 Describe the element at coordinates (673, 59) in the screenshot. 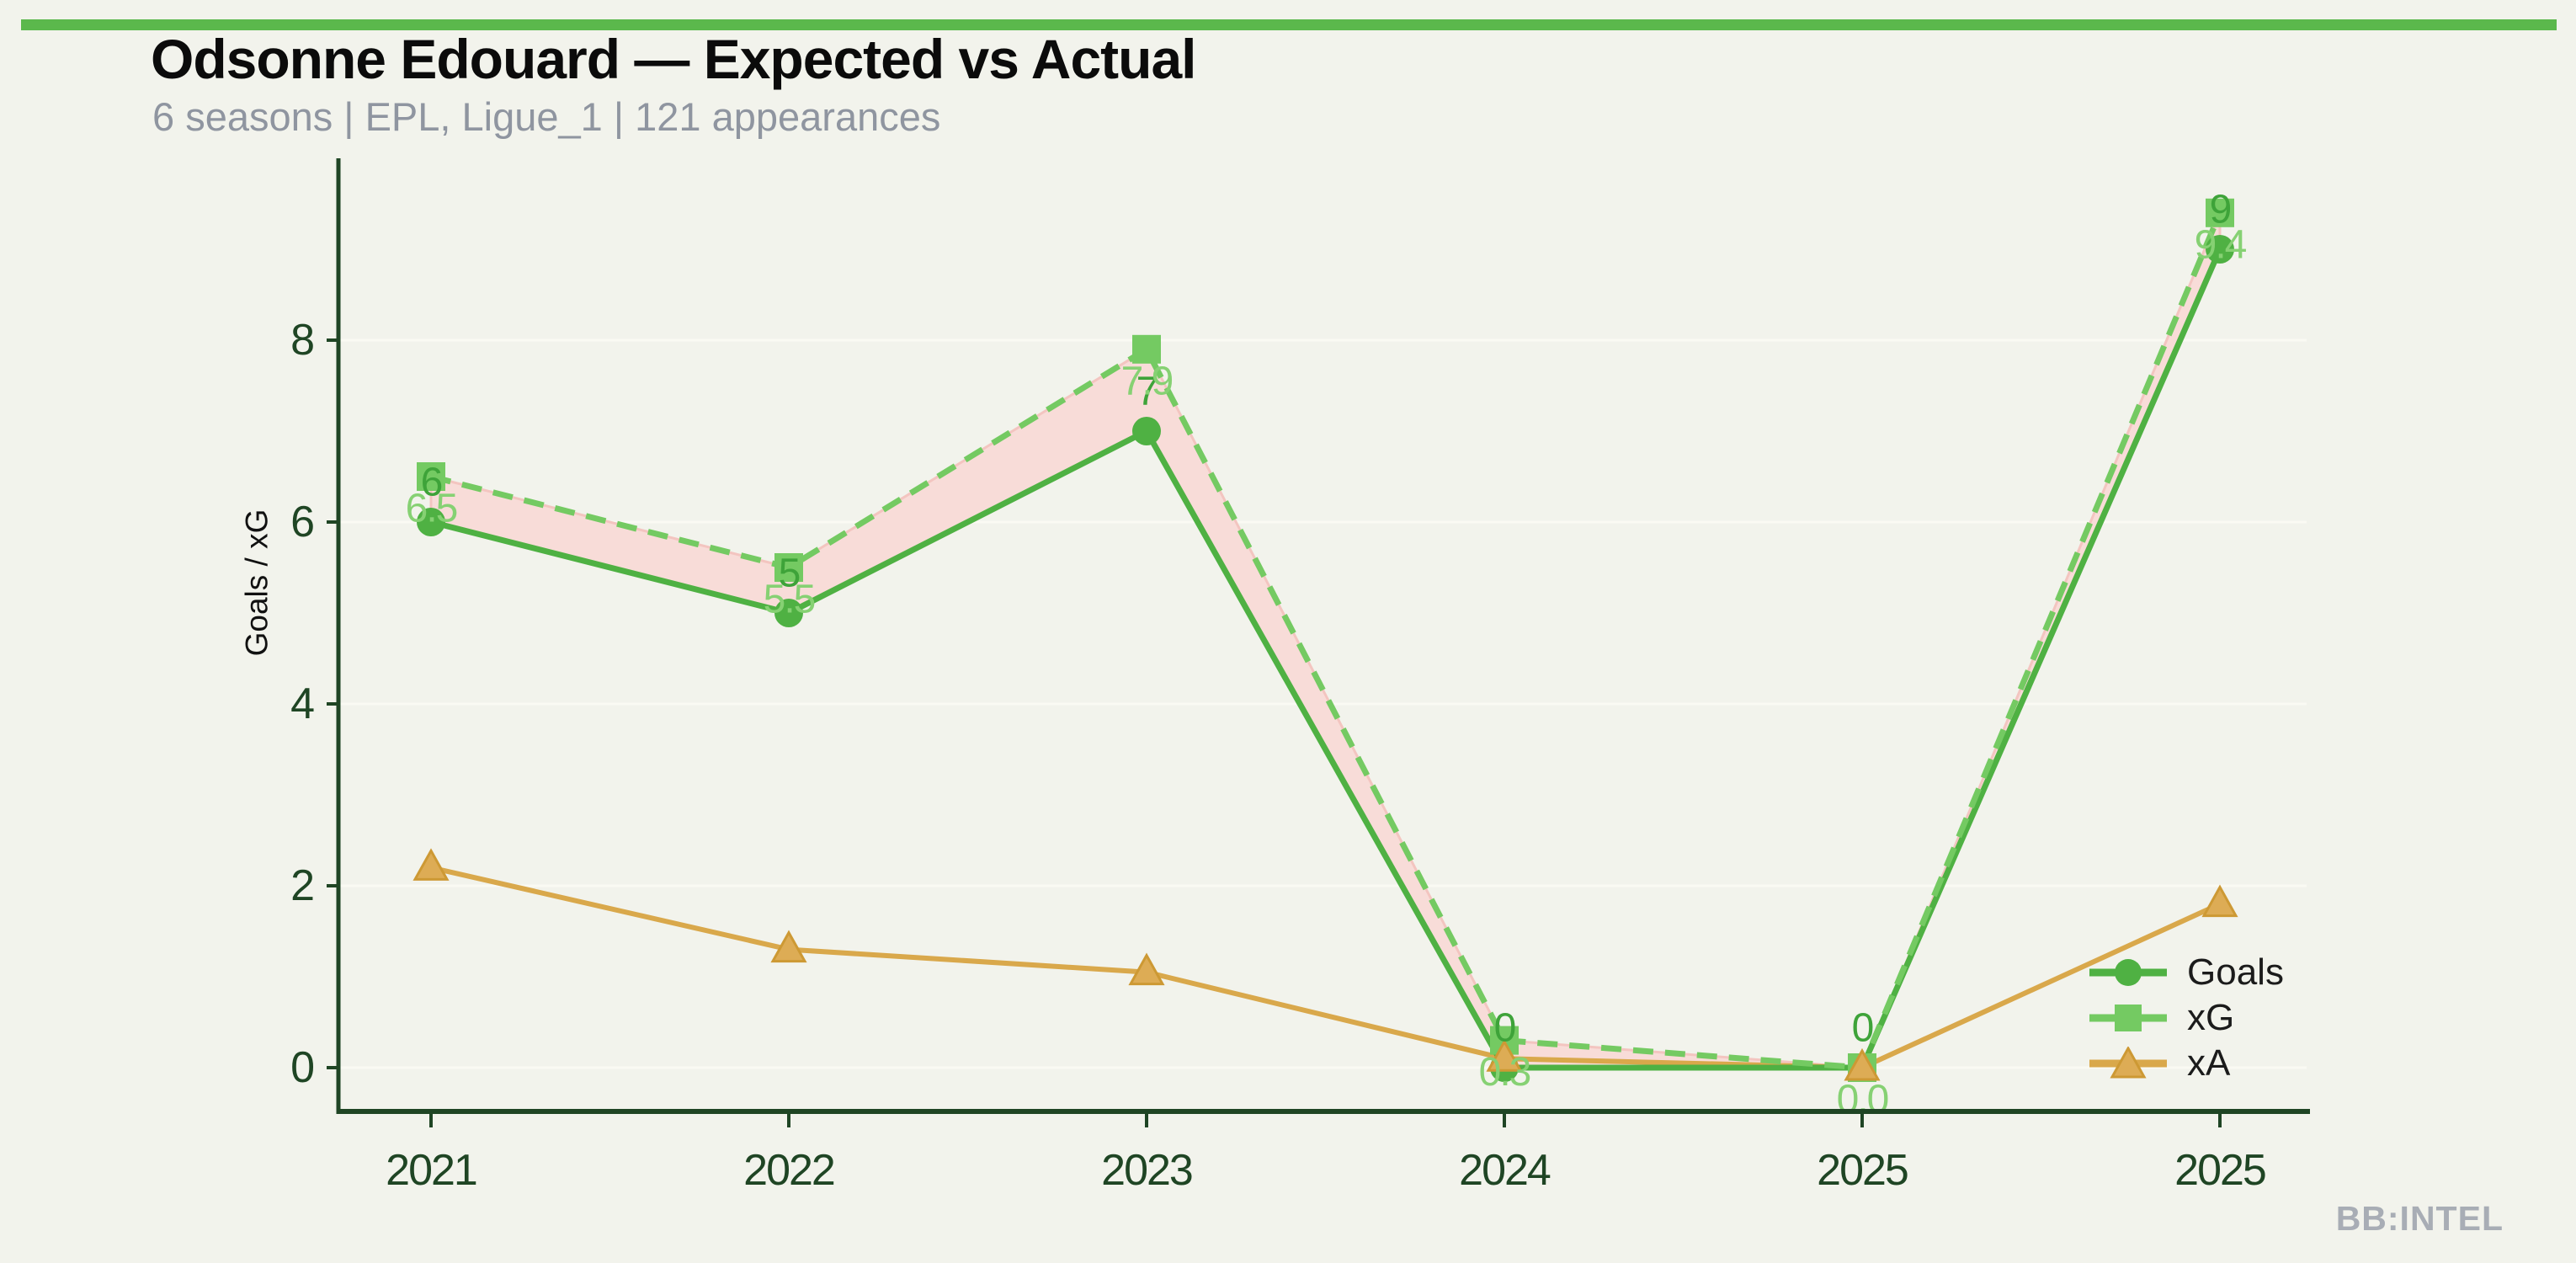

I see `page-title: Odsonne Edouard — Expected vs Actual` at that location.